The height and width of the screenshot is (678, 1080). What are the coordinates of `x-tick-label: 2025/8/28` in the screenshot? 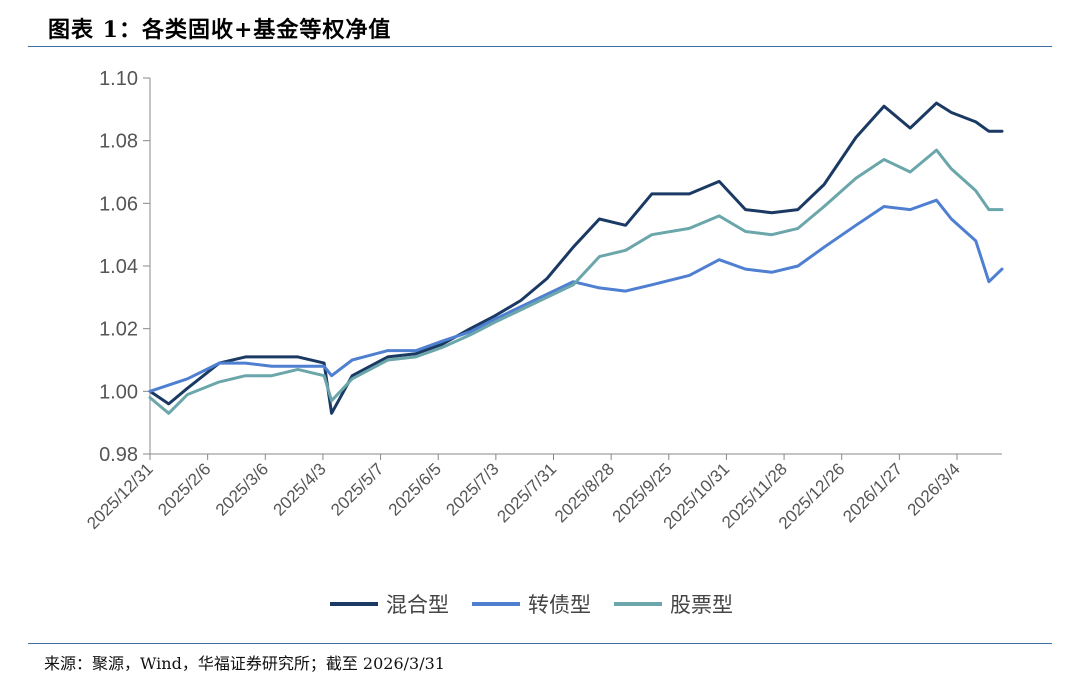 It's located at (584, 492).